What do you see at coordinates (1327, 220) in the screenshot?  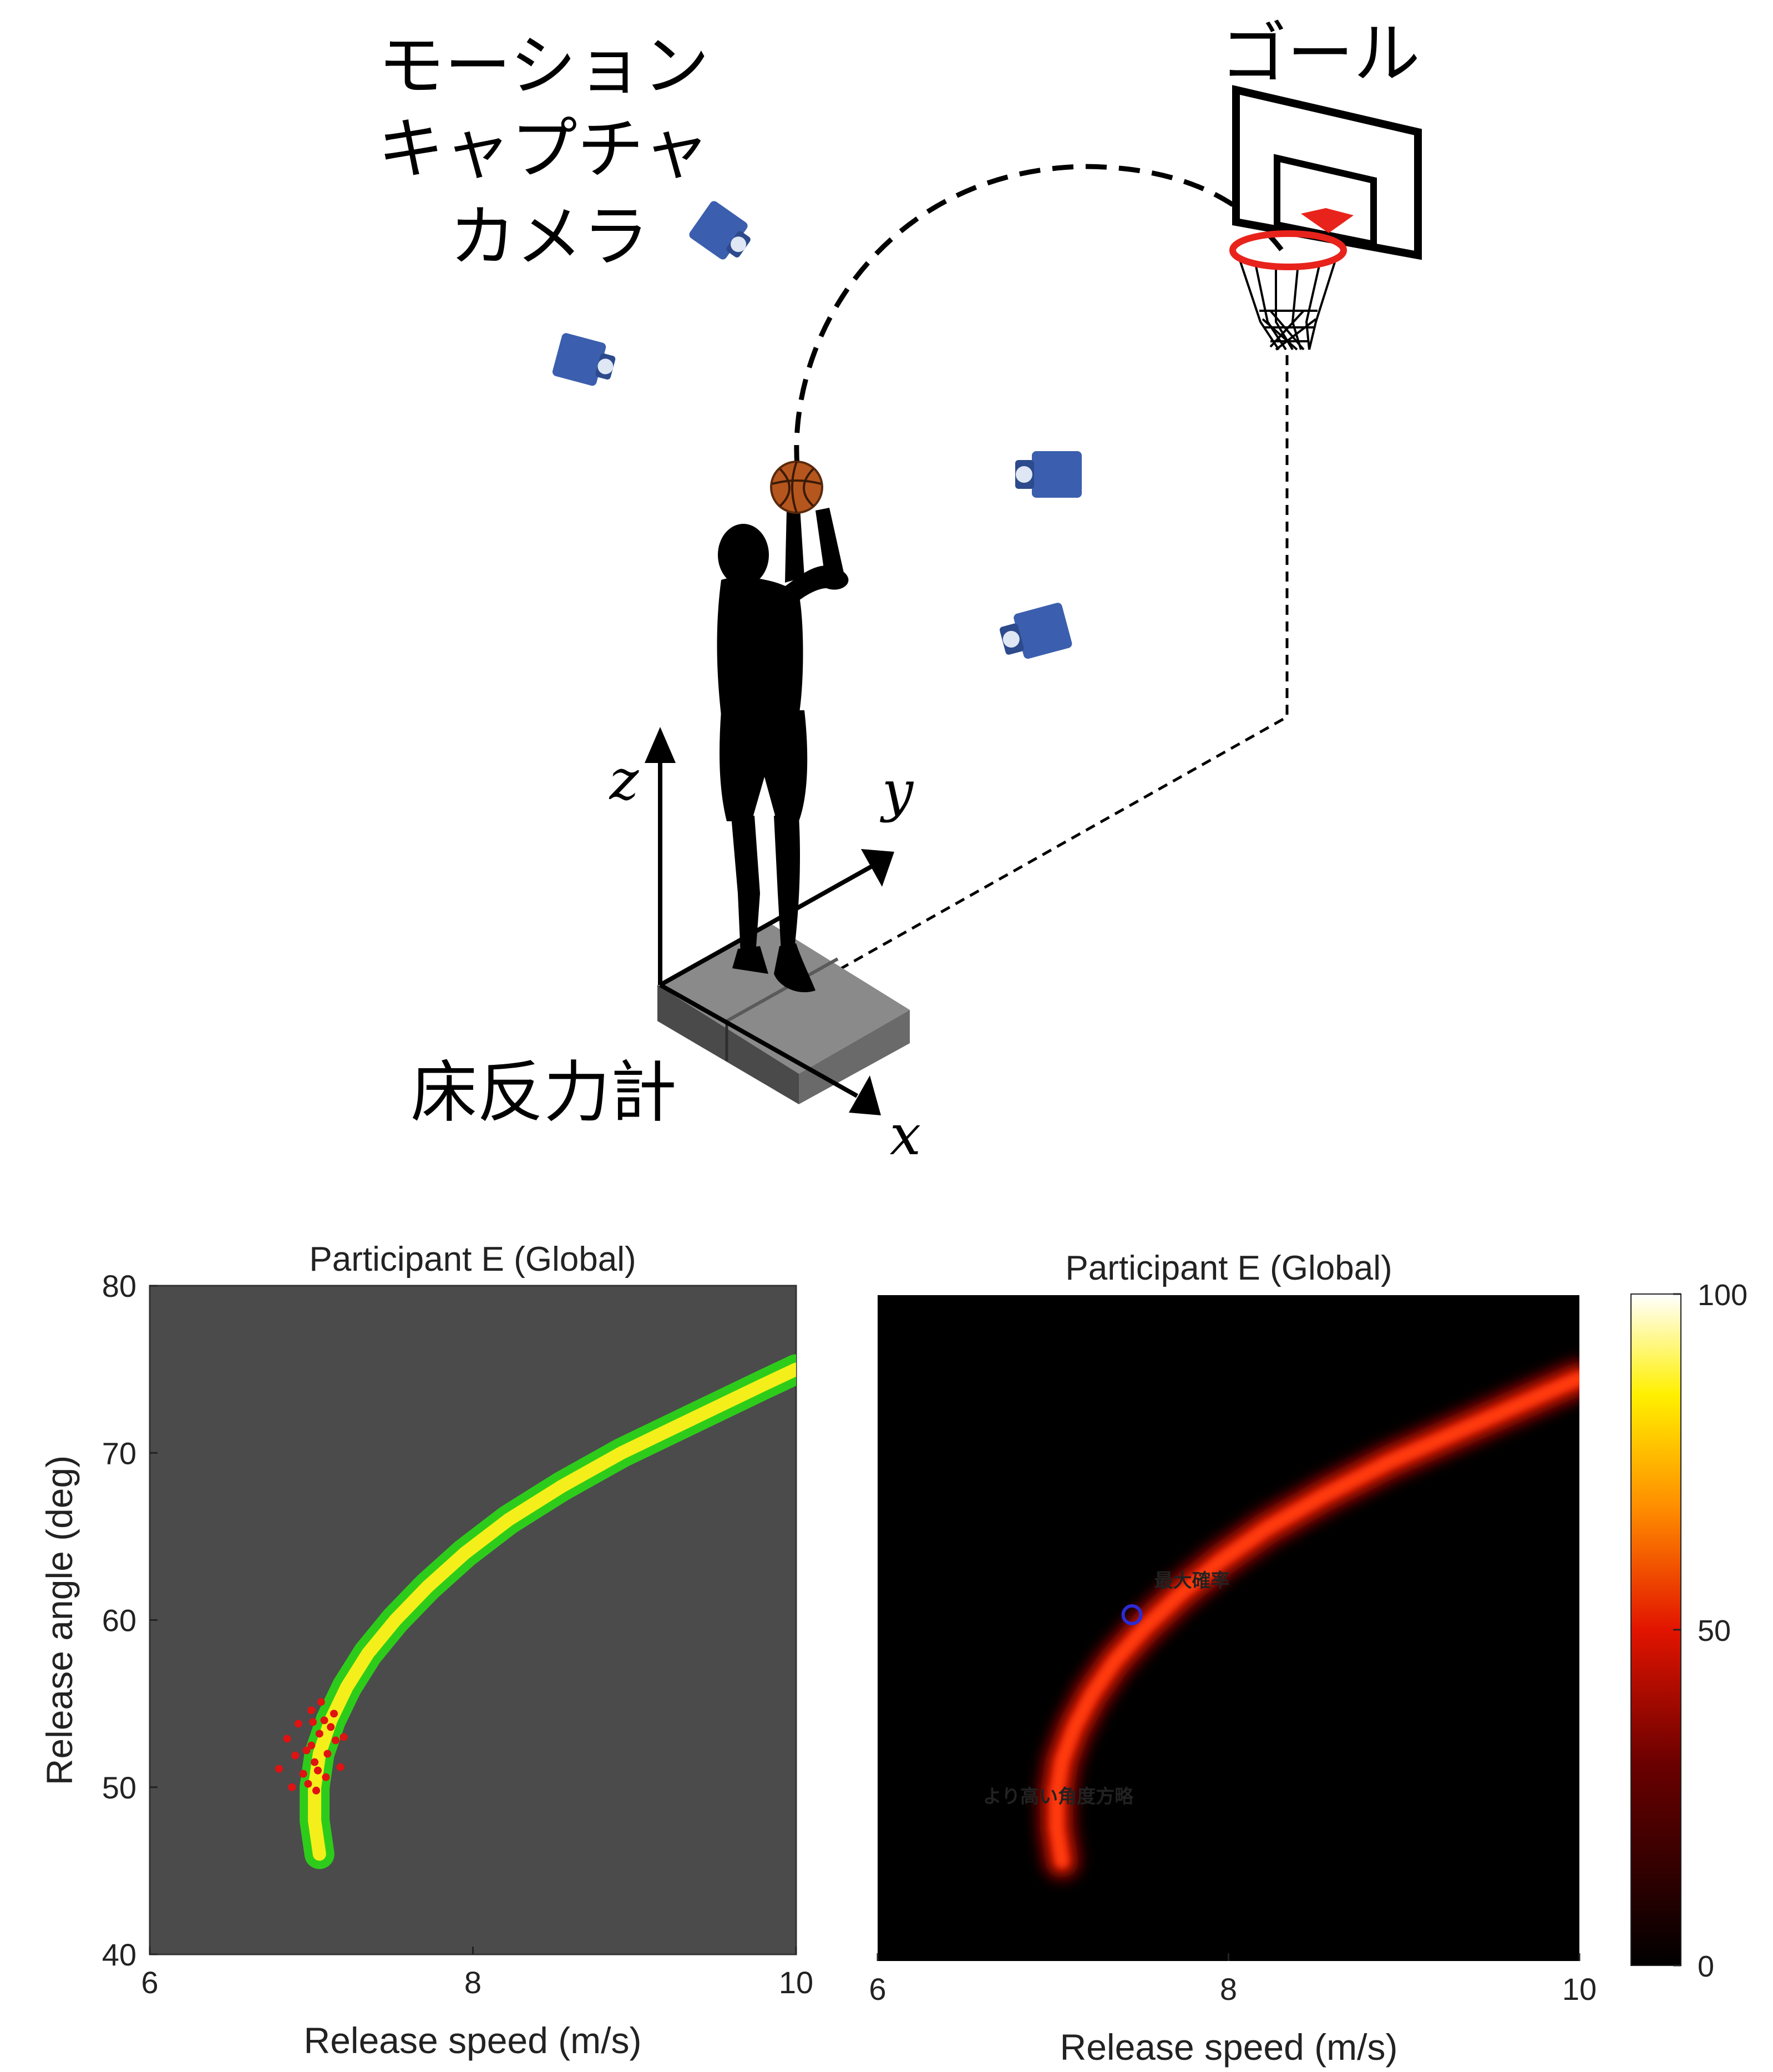 I see `hoop-bracket` at bounding box center [1327, 220].